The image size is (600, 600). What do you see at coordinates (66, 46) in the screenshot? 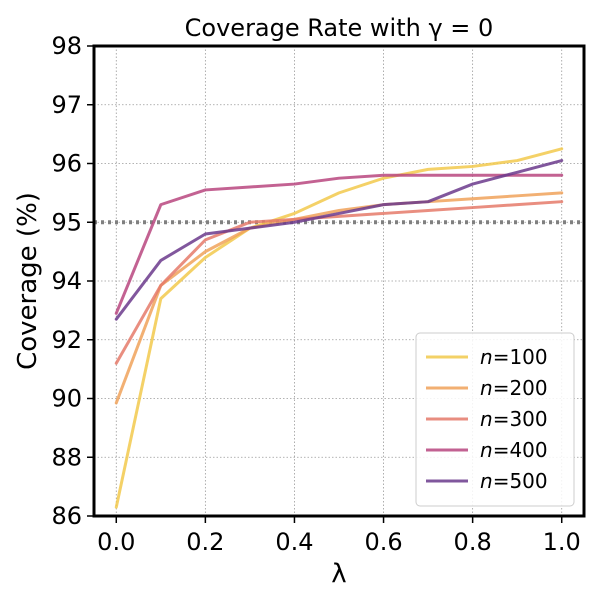
I see `y-tick-label: 98` at bounding box center [66, 46].